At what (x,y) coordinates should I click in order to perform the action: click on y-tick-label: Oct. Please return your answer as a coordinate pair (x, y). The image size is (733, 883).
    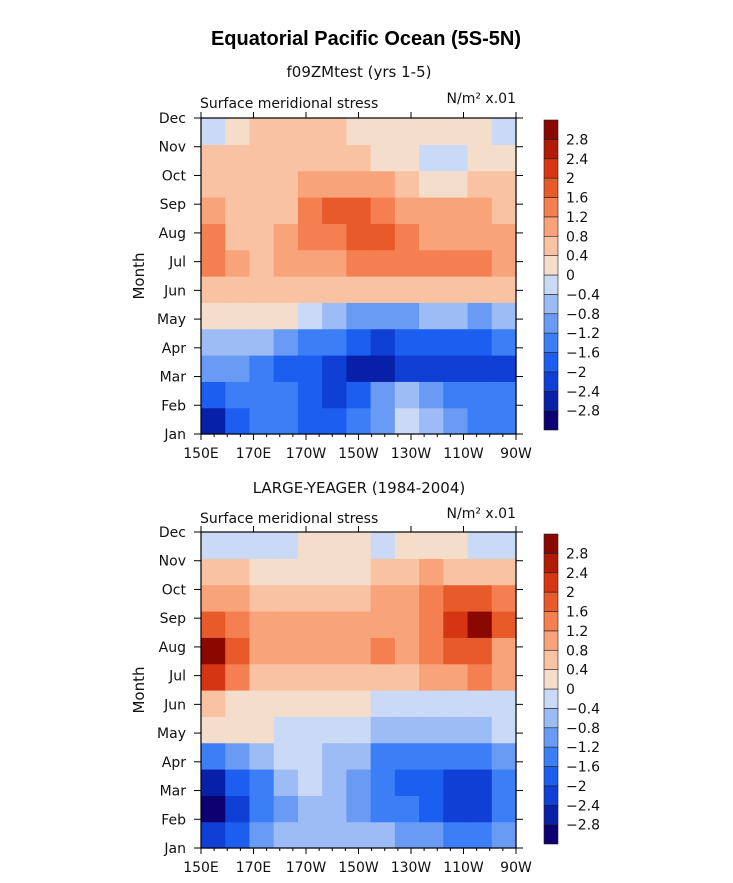
    Looking at the image, I should click on (174, 176).